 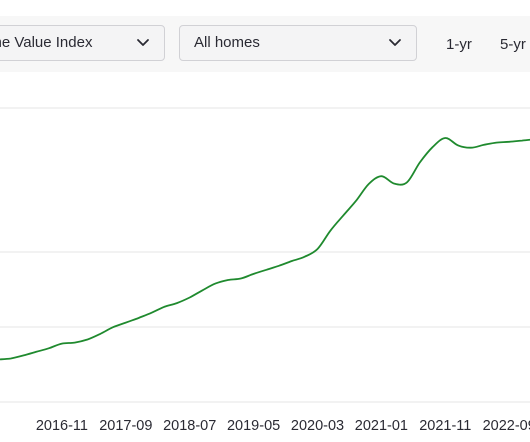 What do you see at coordinates (513, 44) in the screenshot?
I see `range-button-5yr: 5-yr` at bounding box center [513, 44].